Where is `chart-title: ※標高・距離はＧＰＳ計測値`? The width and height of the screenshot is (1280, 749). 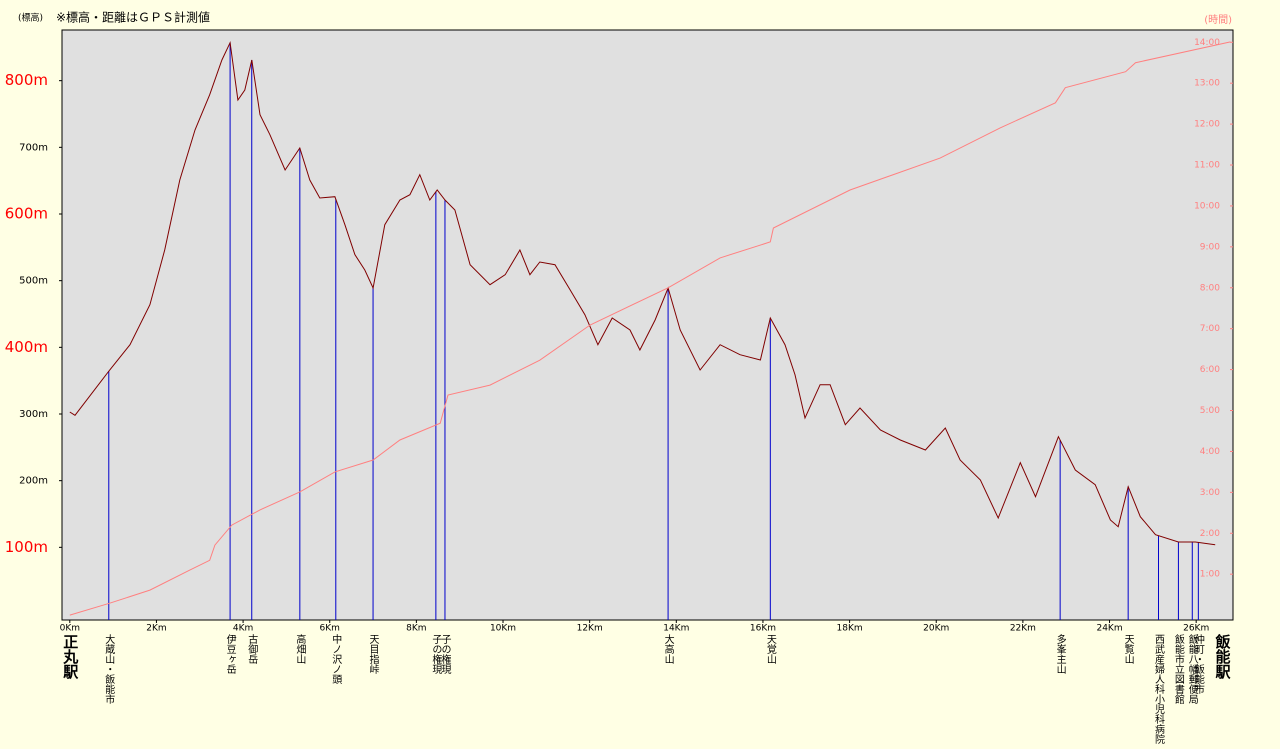
chart-title: ※標高・距離はＧＰＳ計測値 is located at coordinates (133, 17).